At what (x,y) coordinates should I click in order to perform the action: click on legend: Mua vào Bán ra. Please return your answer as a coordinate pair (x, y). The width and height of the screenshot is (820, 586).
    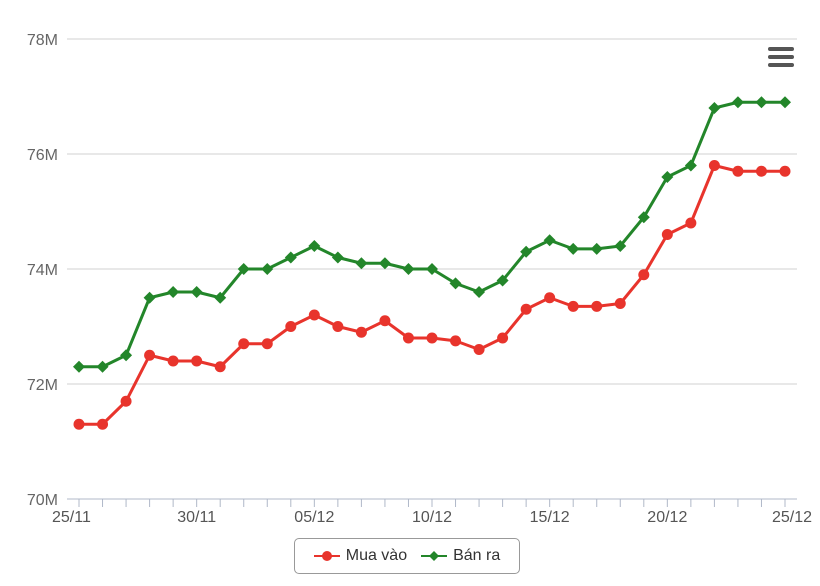
    Looking at the image, I should click on (407, 556).